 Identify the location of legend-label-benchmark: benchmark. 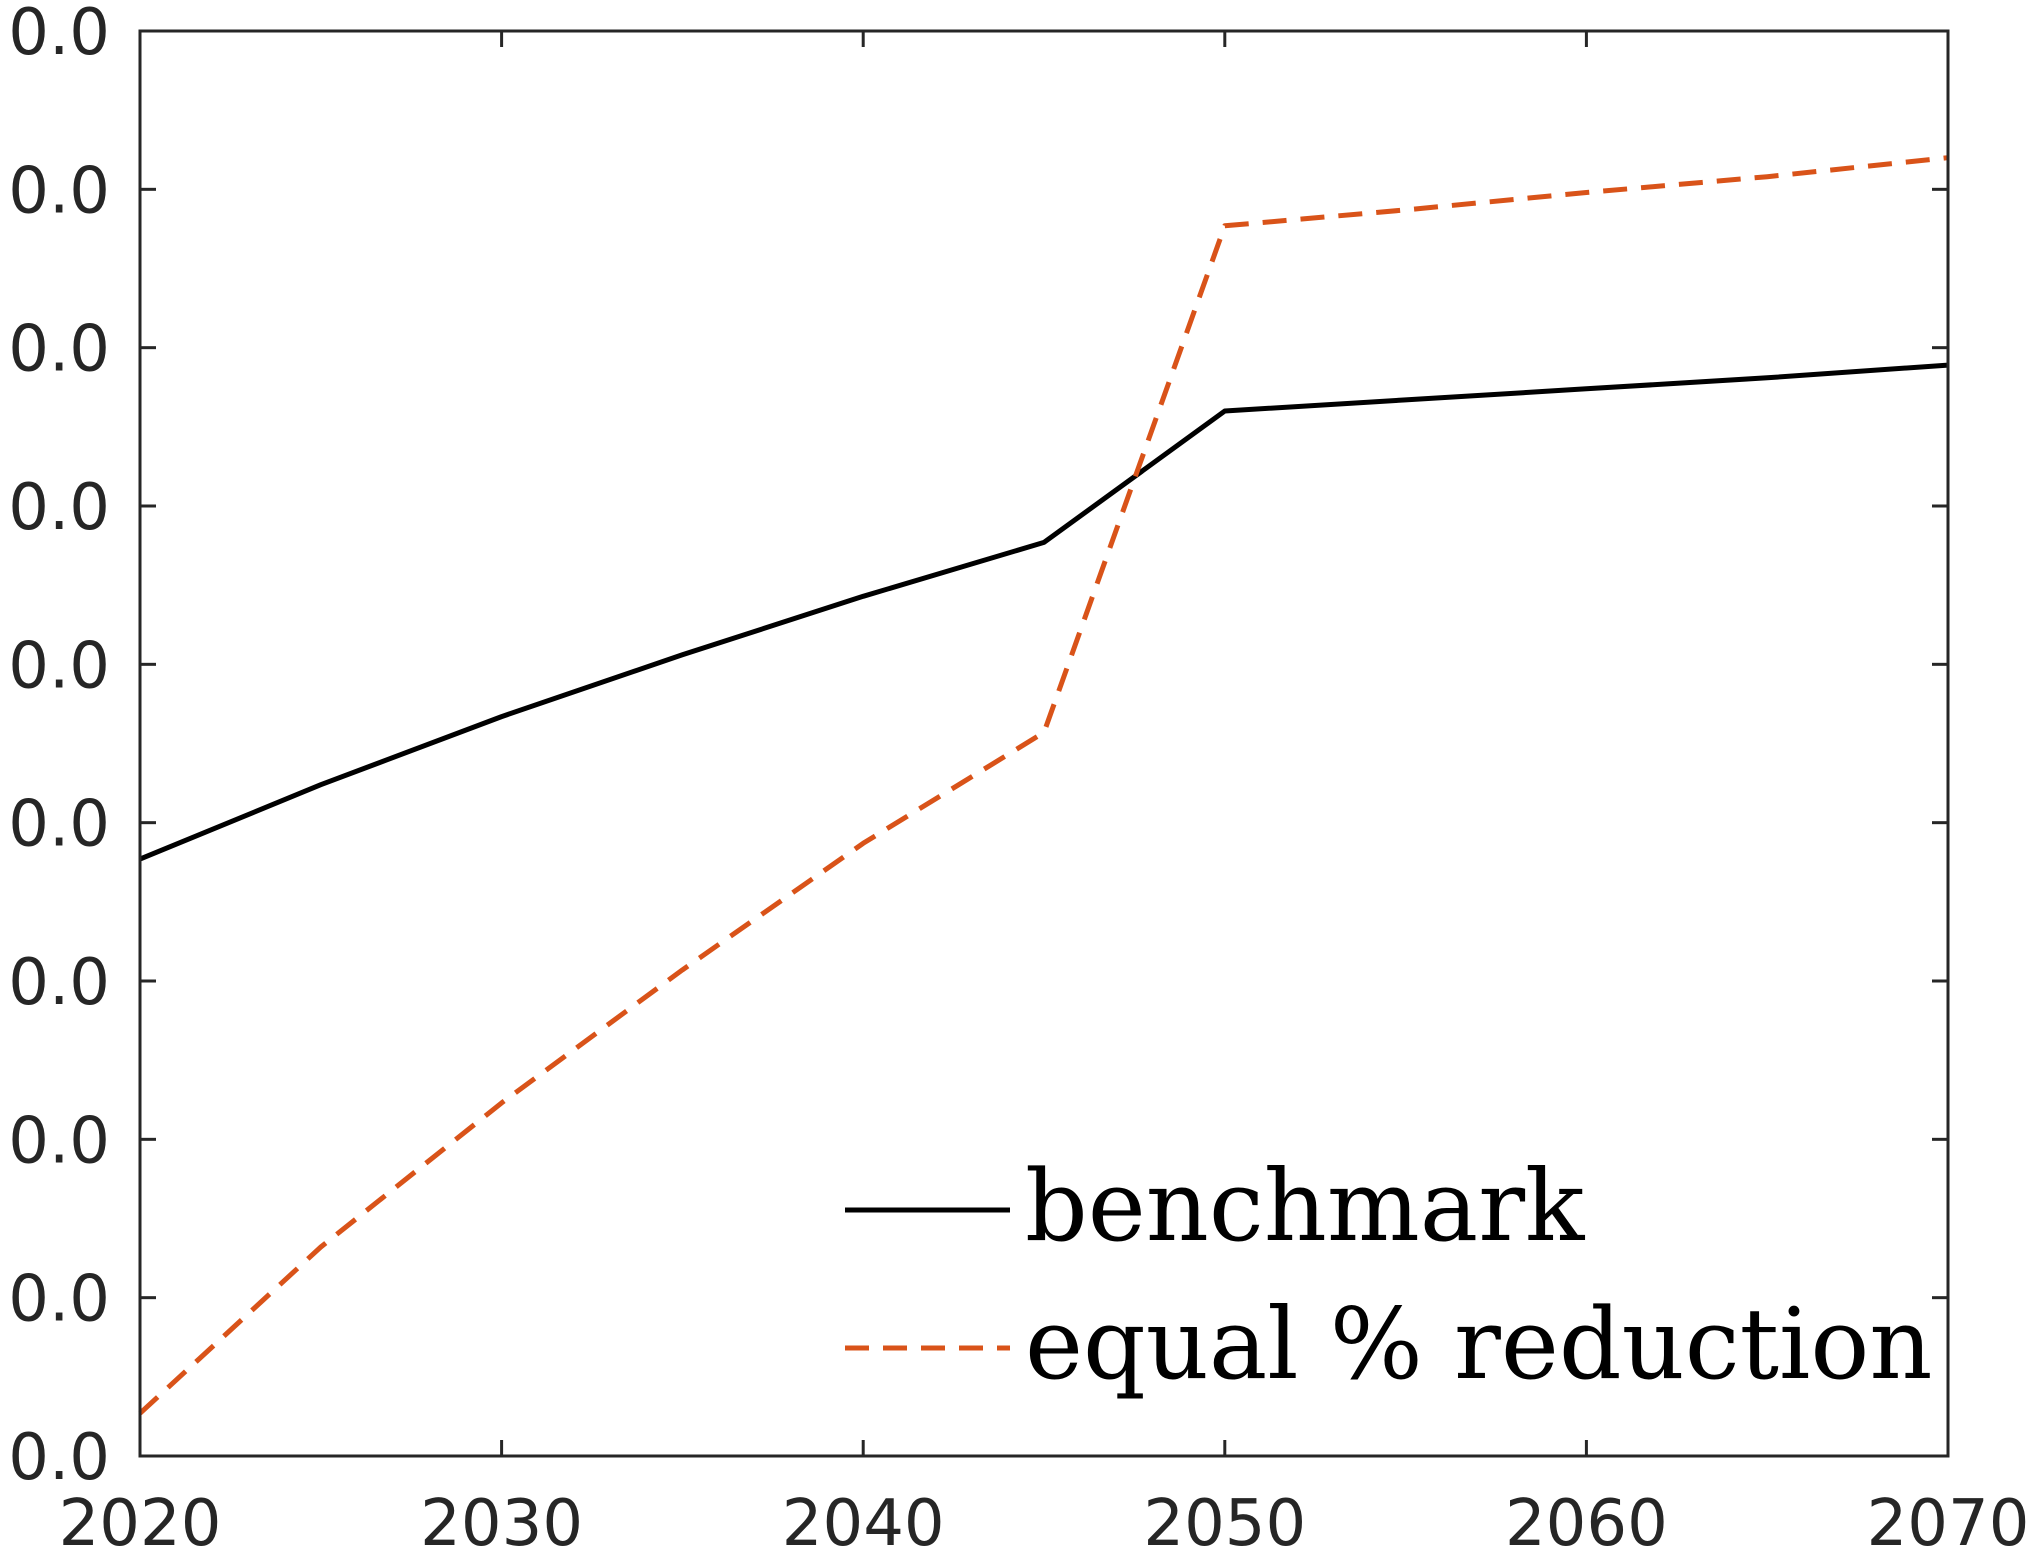
(1305, 1207).